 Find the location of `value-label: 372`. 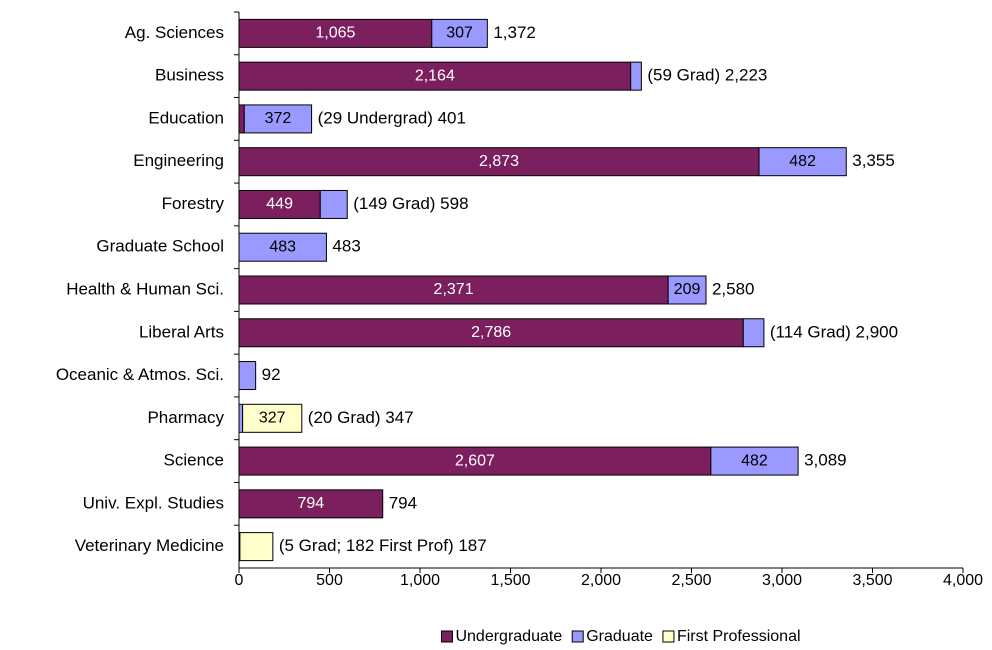

value-label: 372 is located at coordinates (278, 118).